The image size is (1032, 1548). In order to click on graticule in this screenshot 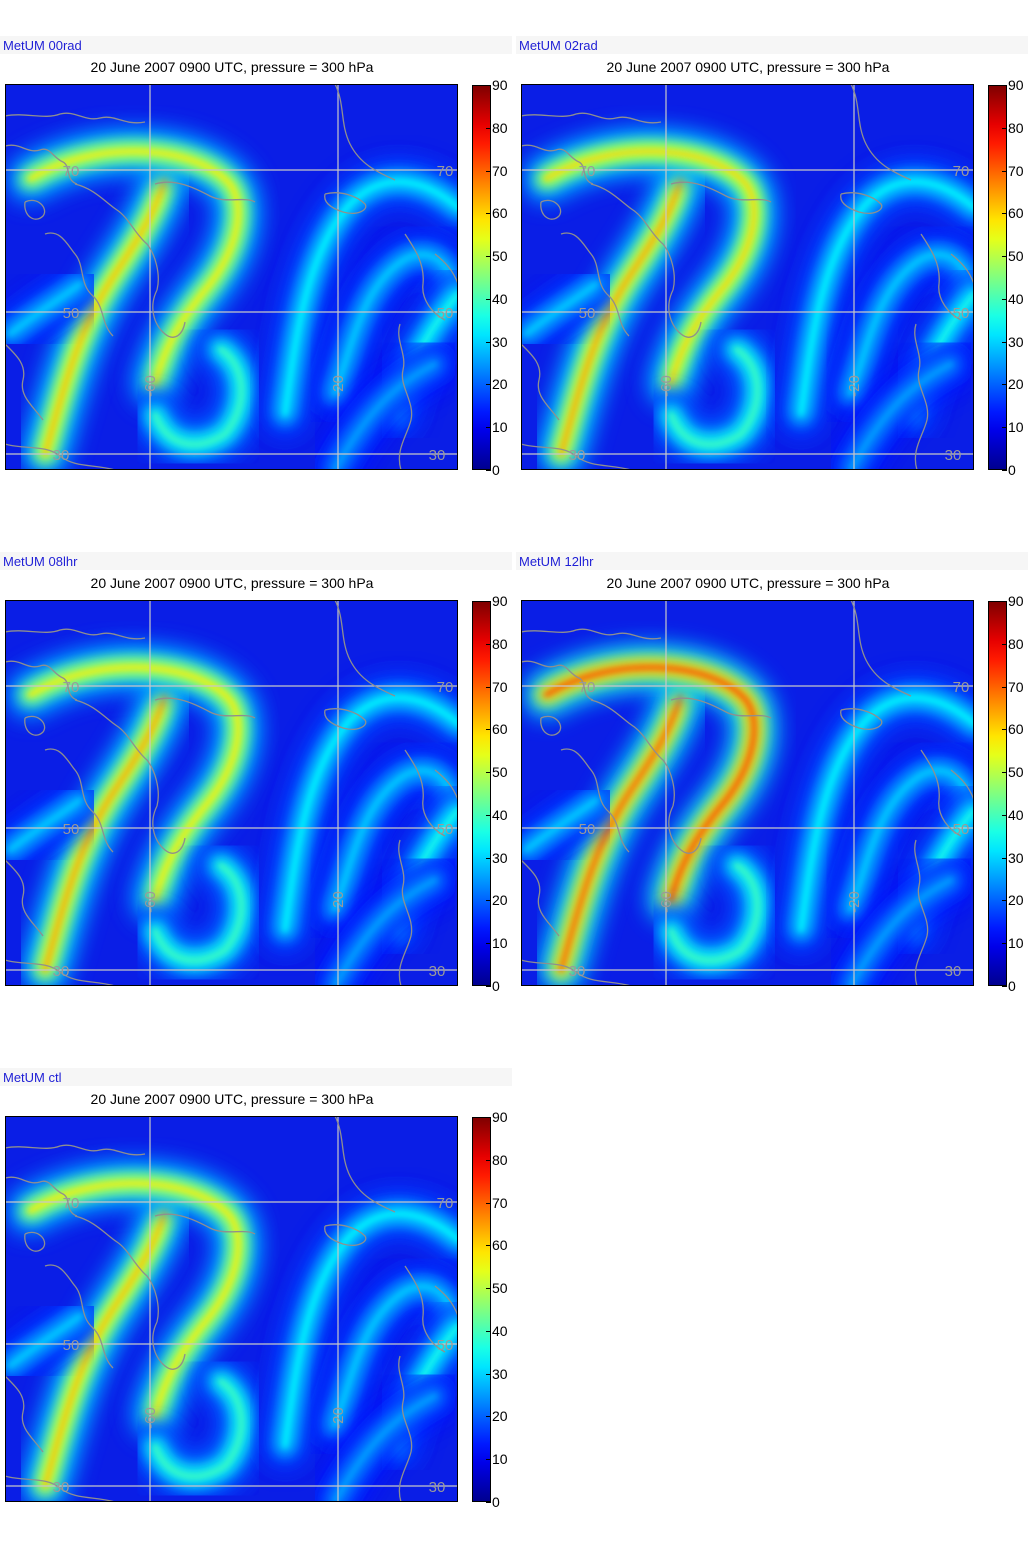, I will do `click(231, 793)`.